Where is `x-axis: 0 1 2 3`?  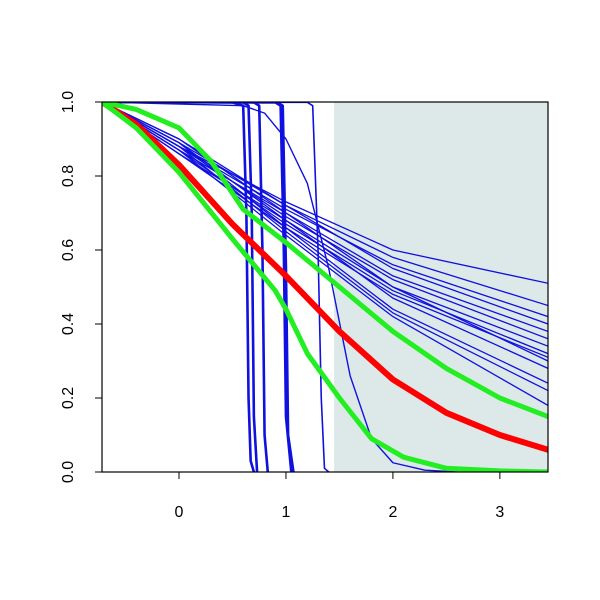
x-axis: 0 1 2 3 is located at coordinates (339, 496).